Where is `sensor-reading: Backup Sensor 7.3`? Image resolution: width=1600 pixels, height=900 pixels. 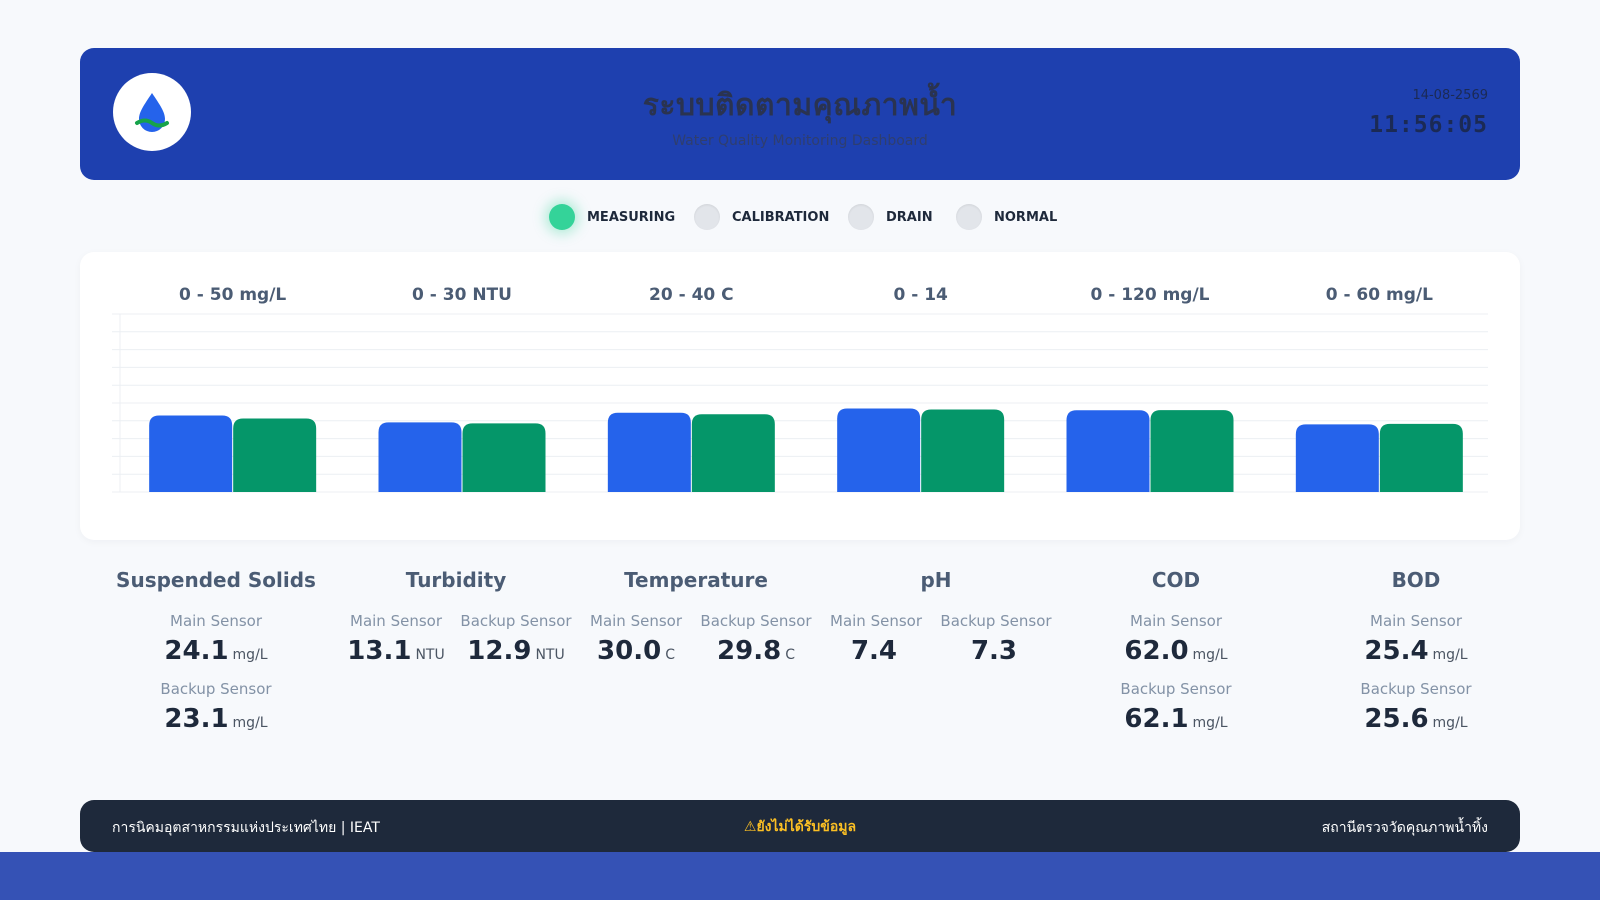 sensor-reading: Backup Sensor 7.3 is located at coordinates (996, 639).